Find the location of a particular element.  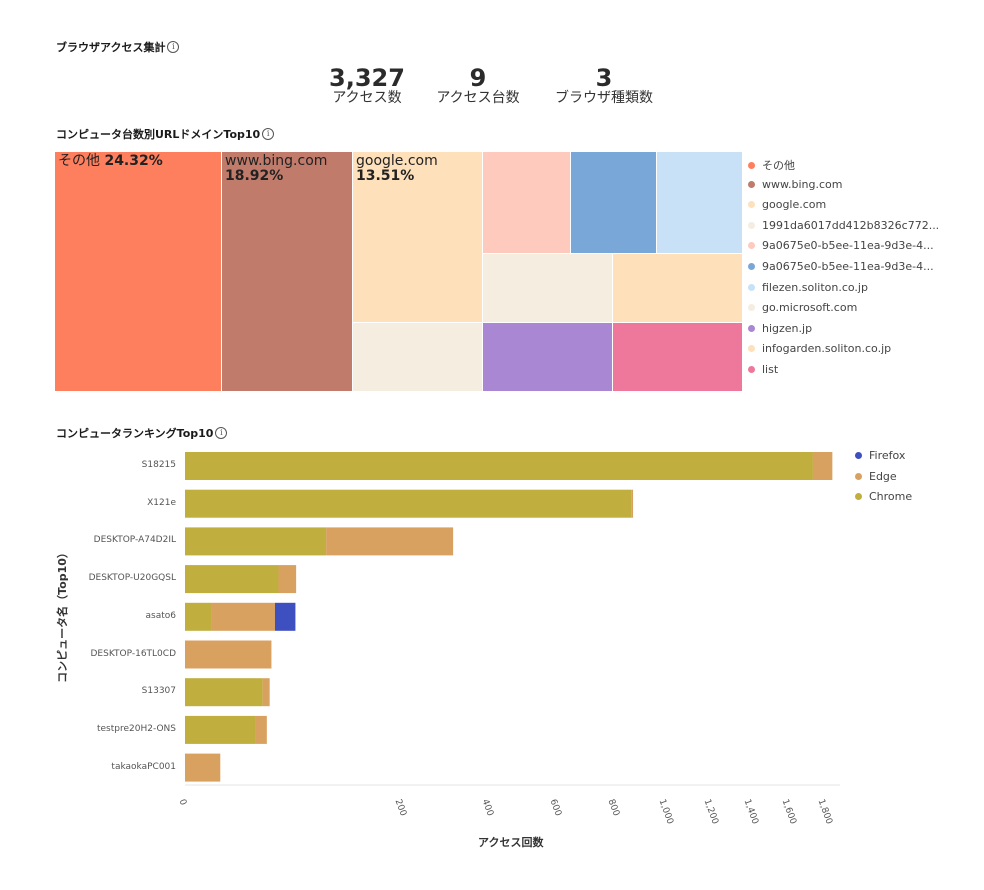

bar-category-label: asato6 is located at coordinates (160, 615).